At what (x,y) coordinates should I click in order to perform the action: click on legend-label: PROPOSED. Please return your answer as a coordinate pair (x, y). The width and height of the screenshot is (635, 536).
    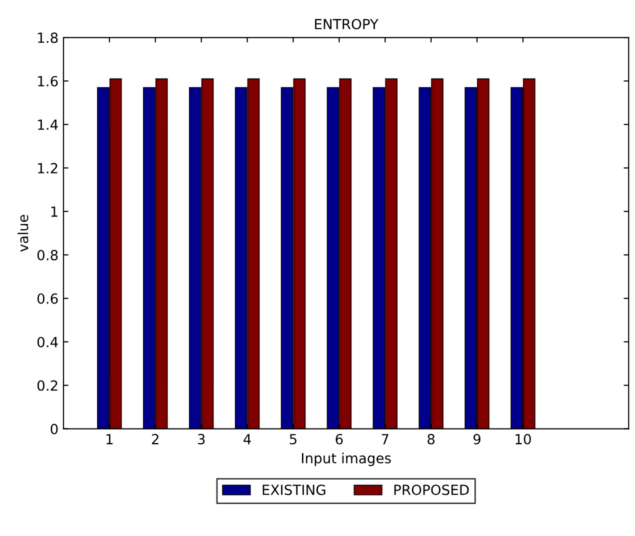
    Looking at the image, I should click on (431, 490).